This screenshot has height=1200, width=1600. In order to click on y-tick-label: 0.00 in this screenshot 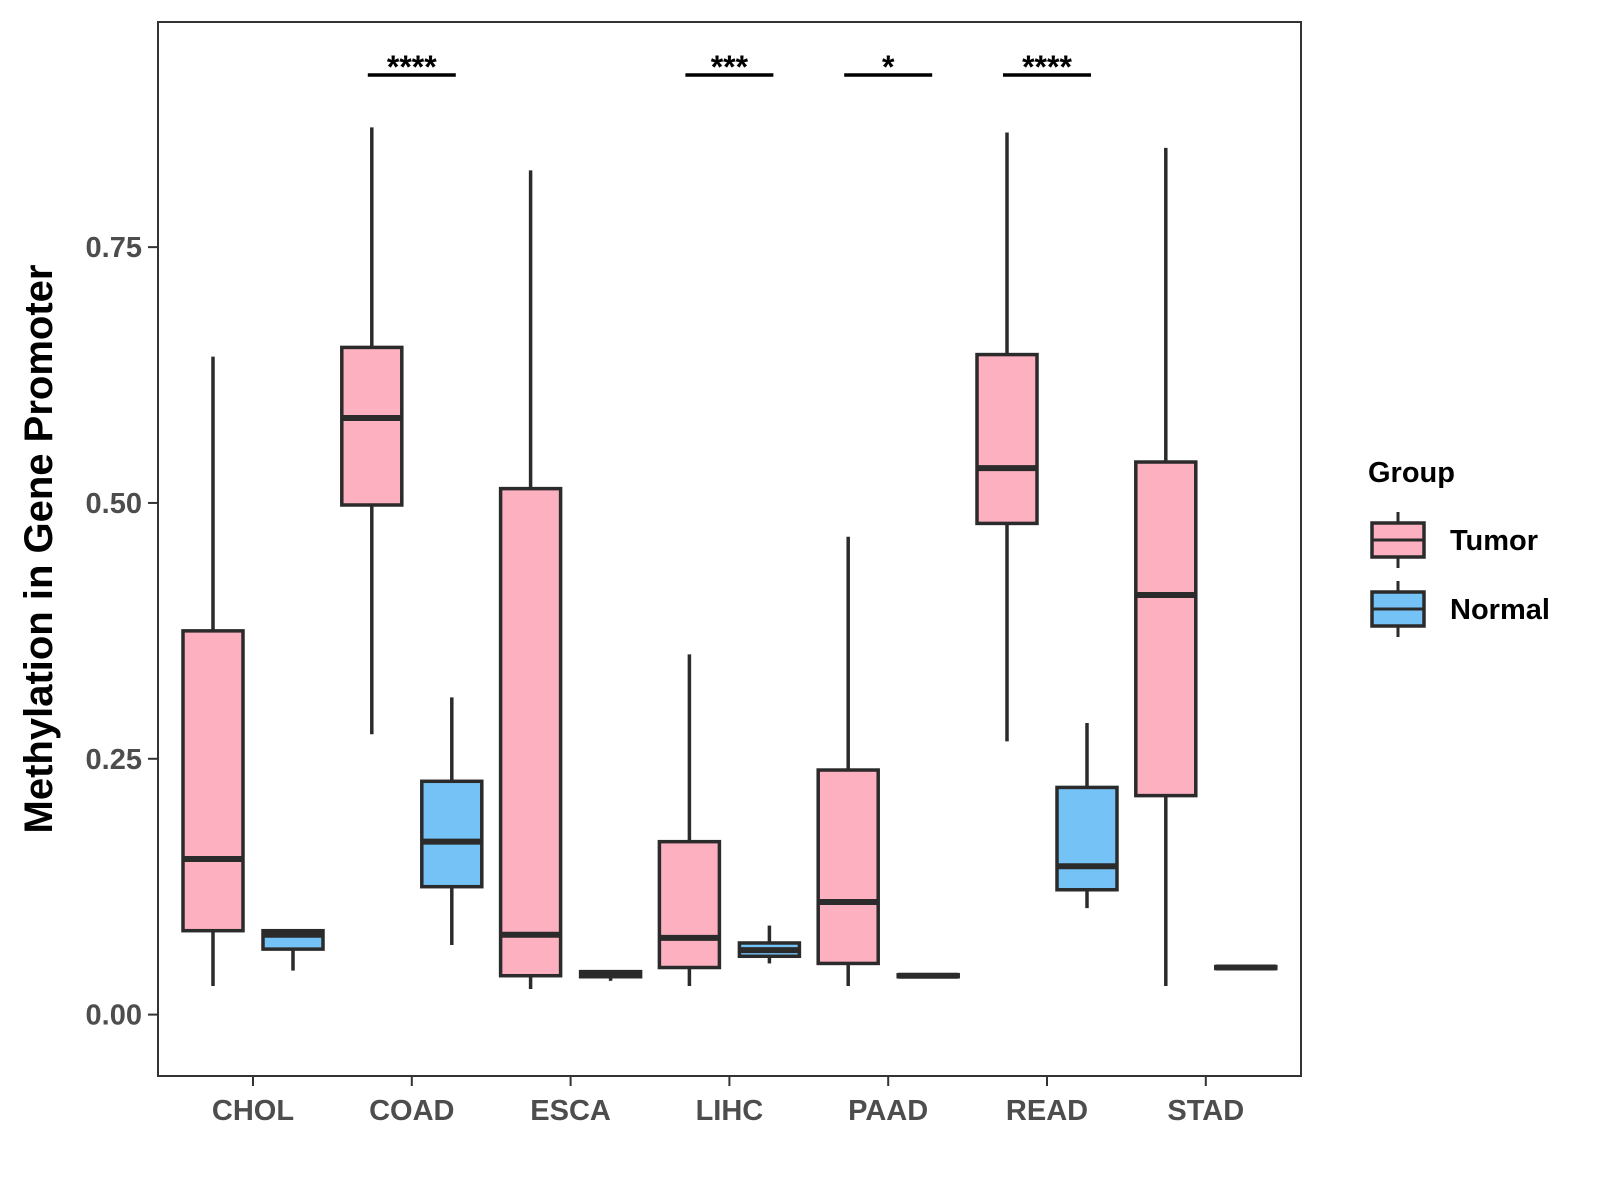, I will do `click(114, 1016)`.